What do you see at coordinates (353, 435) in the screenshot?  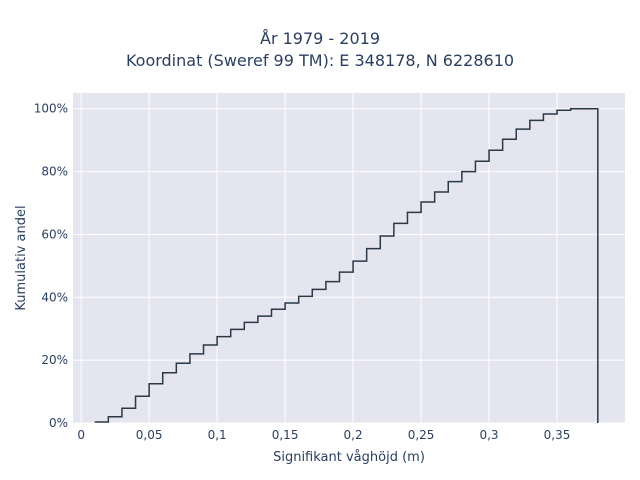 I see `x-tick-label: 0,2` at bounding box center [353, 435].